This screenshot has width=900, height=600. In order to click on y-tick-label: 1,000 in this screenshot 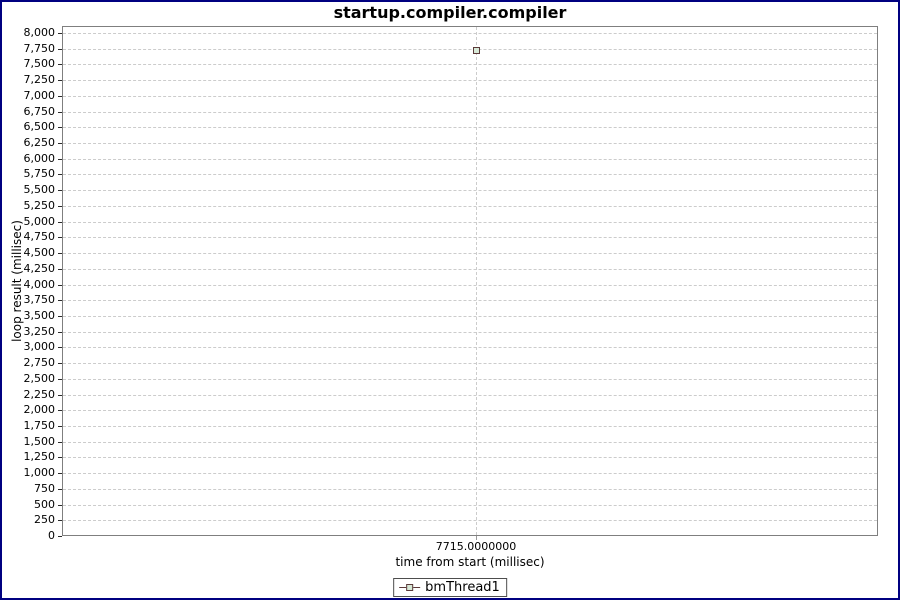, I will do `click(39, 473)`.